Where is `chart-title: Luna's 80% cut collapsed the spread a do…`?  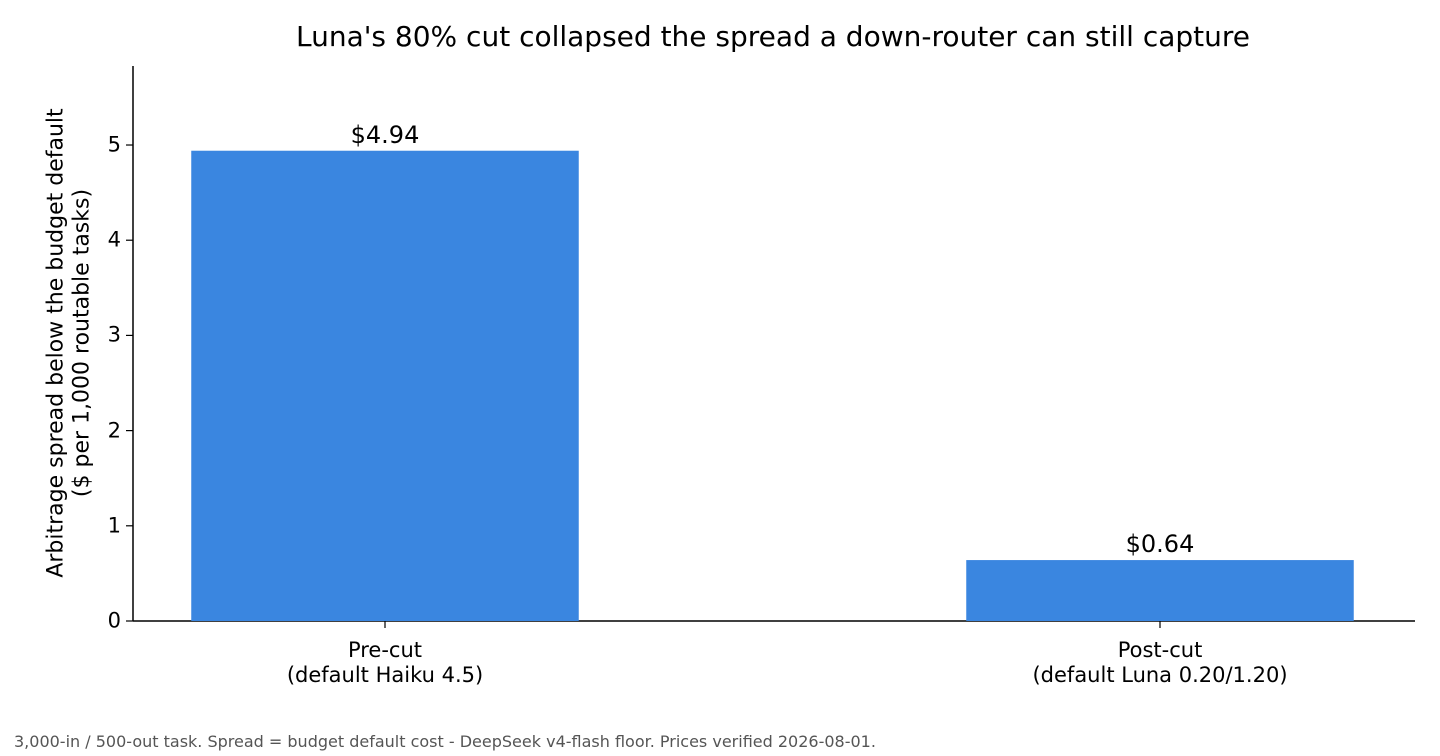
chart-title: Luna's 80% cut collapsed the spread a do… is located at coordinates (773, 36).